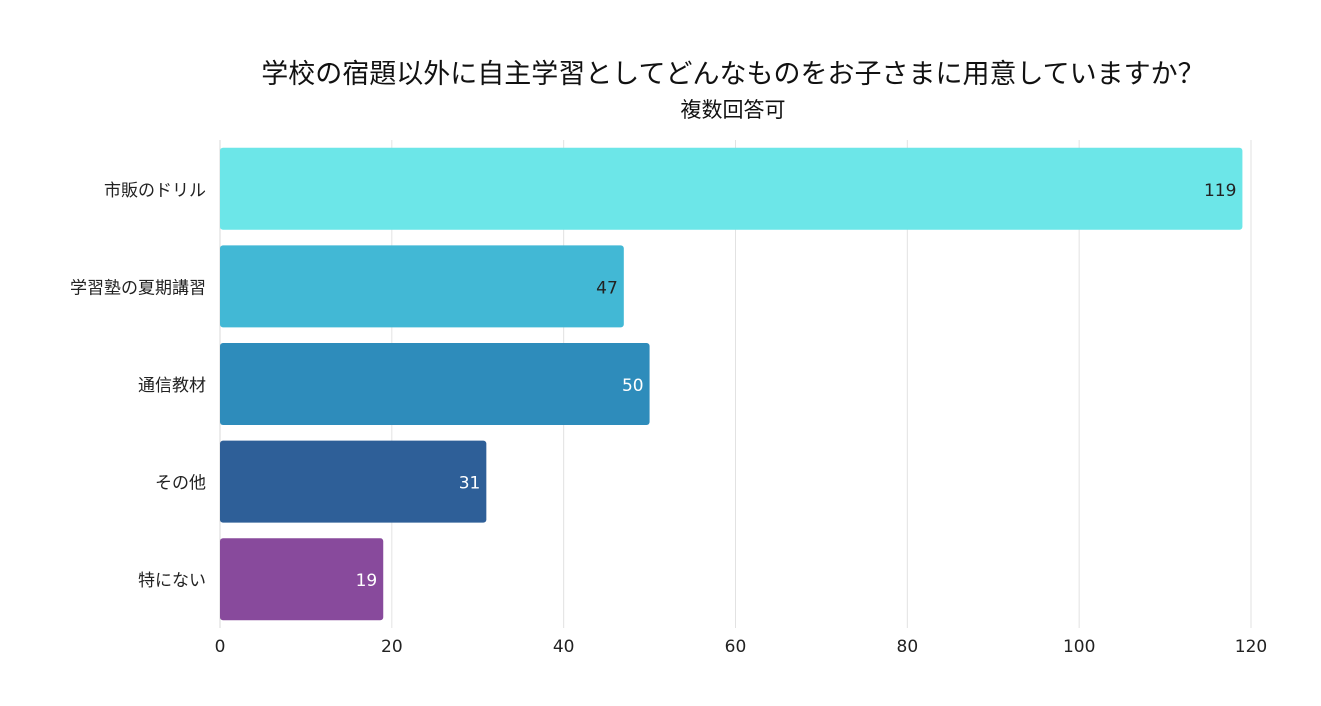 This screenshot has width=1321, height=706. Describe the element at coordinates (138, 287) in the screenshot. I see `category-label-1: 学習塾の夏期講習` at that location.